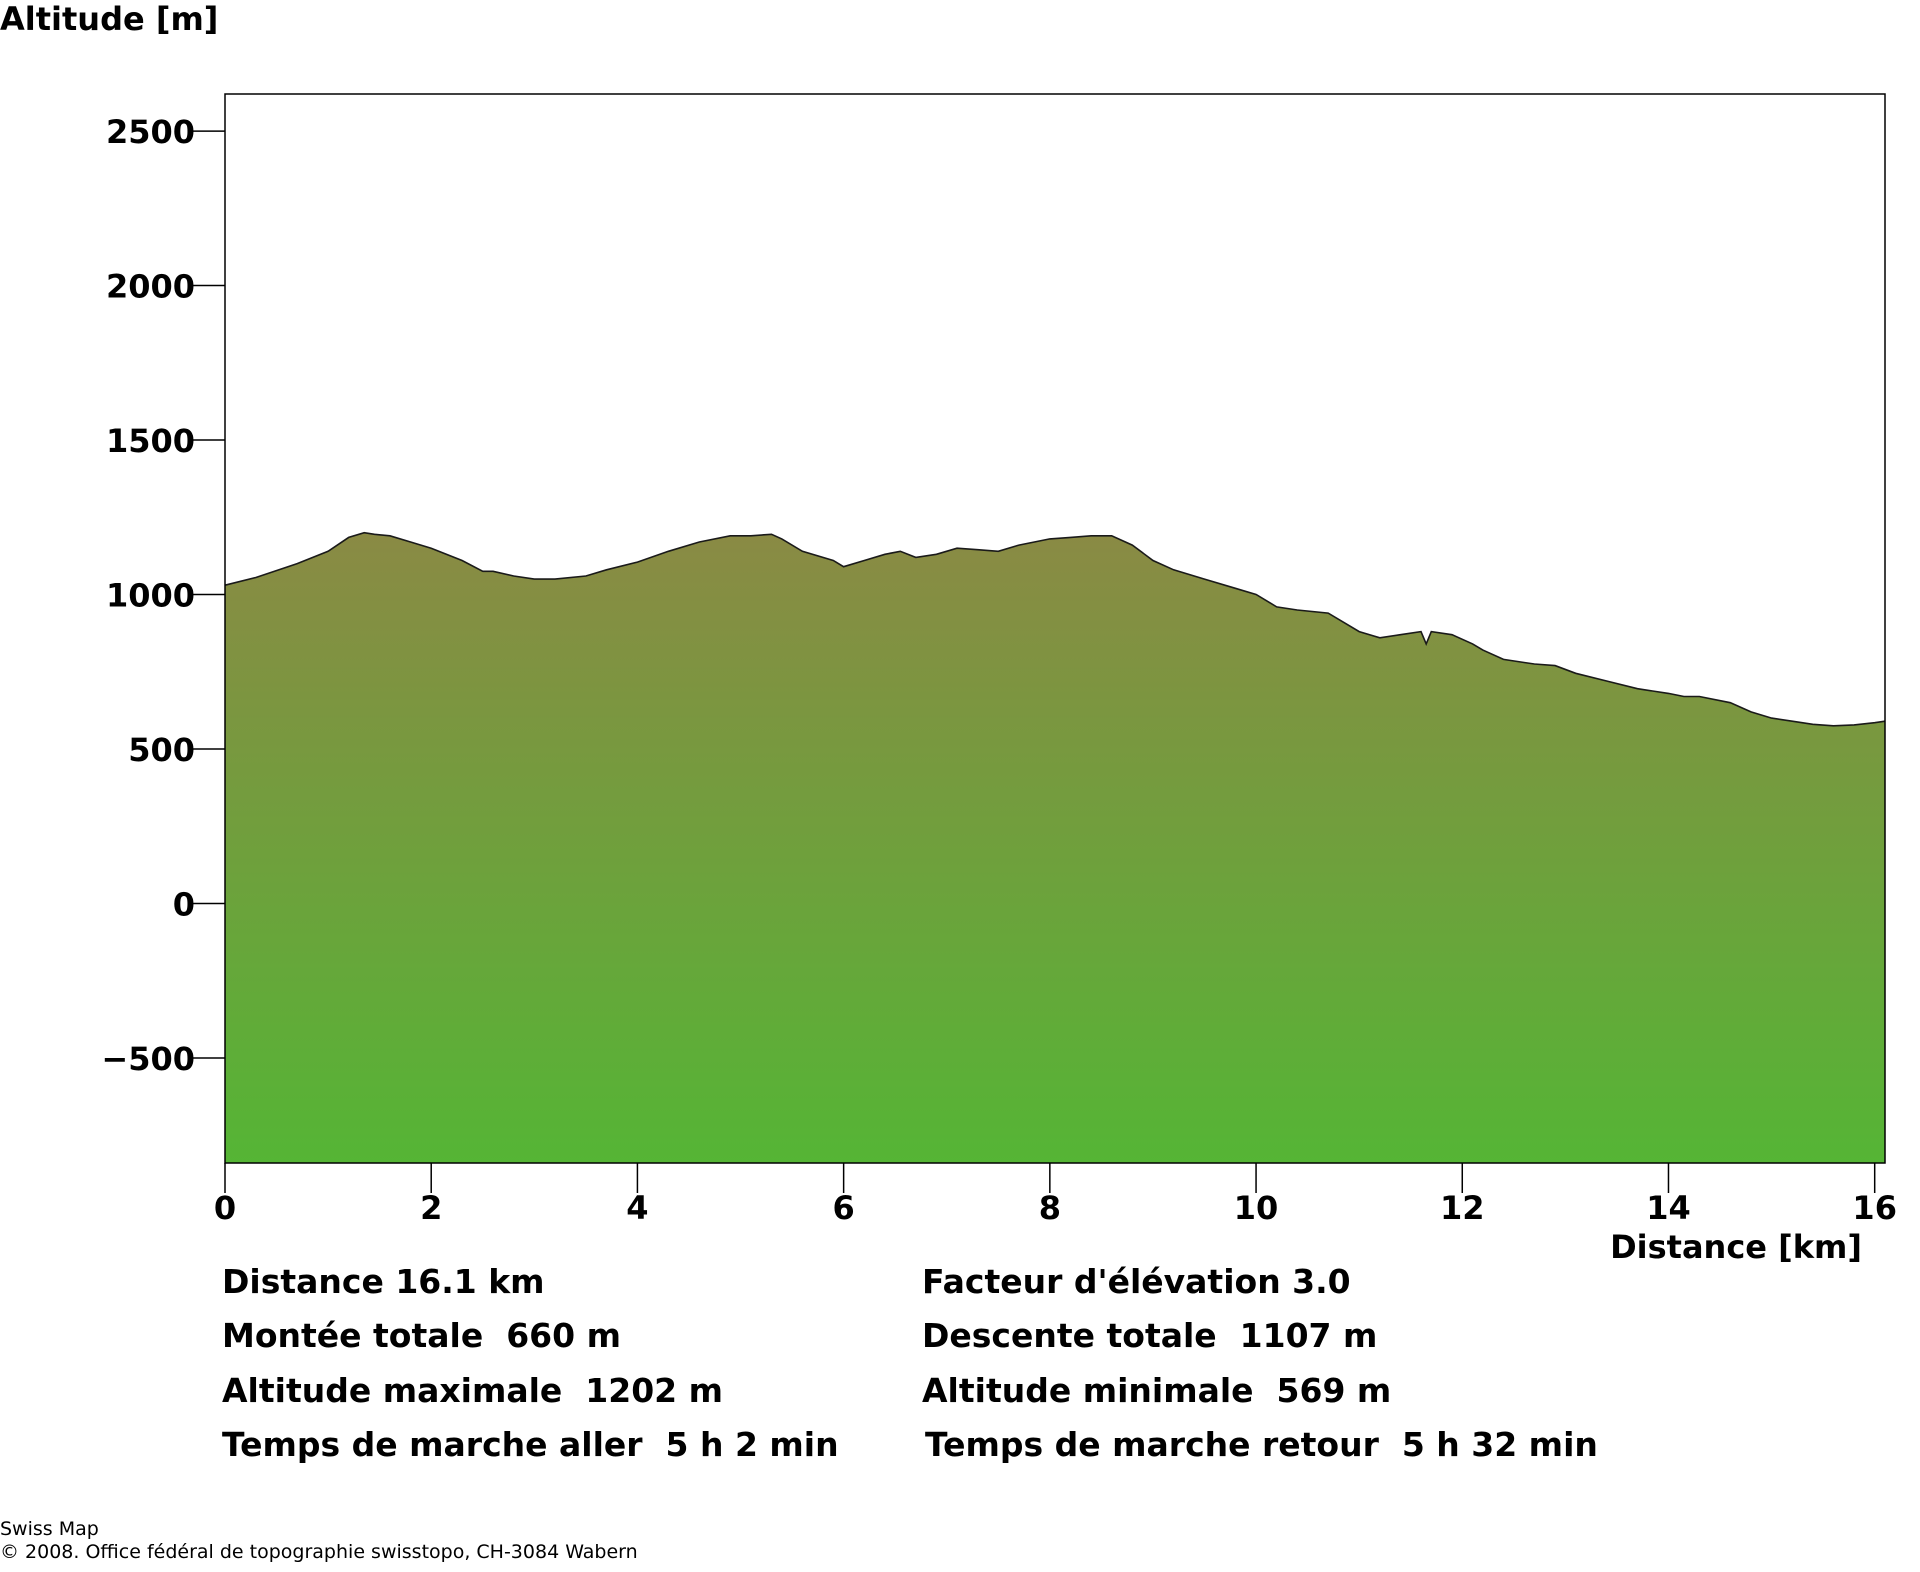 The image size is (1920, 1572). Describe the element at coordinates (184, 904) in the screenshot. I see `y-tick-label: 0` at that location.